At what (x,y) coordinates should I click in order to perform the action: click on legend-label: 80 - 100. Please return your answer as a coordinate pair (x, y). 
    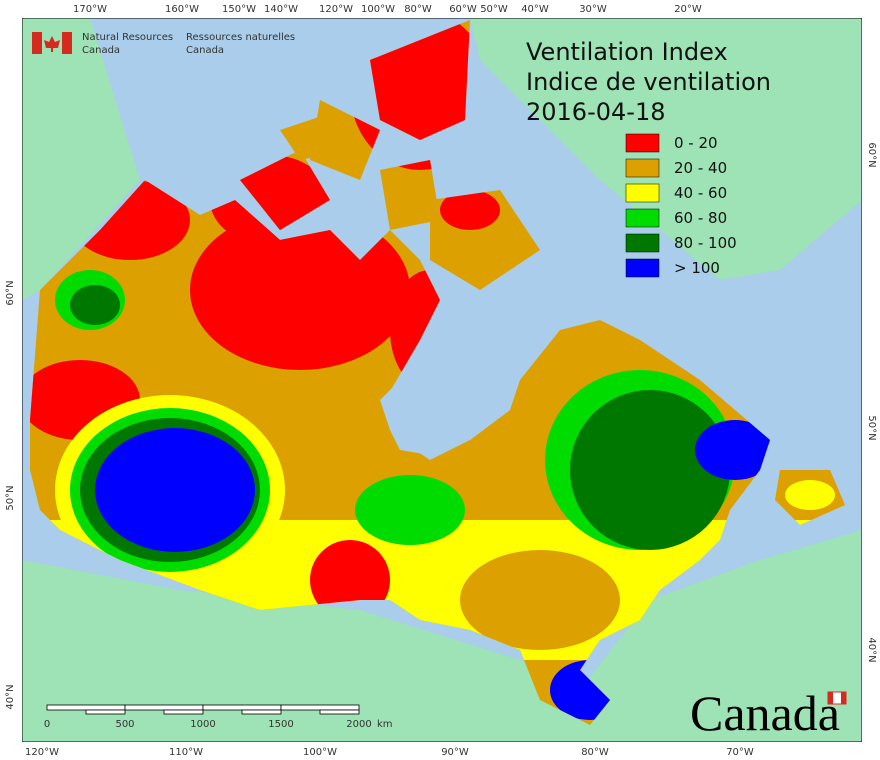
    Looking at the image, I should click on (705, 243).